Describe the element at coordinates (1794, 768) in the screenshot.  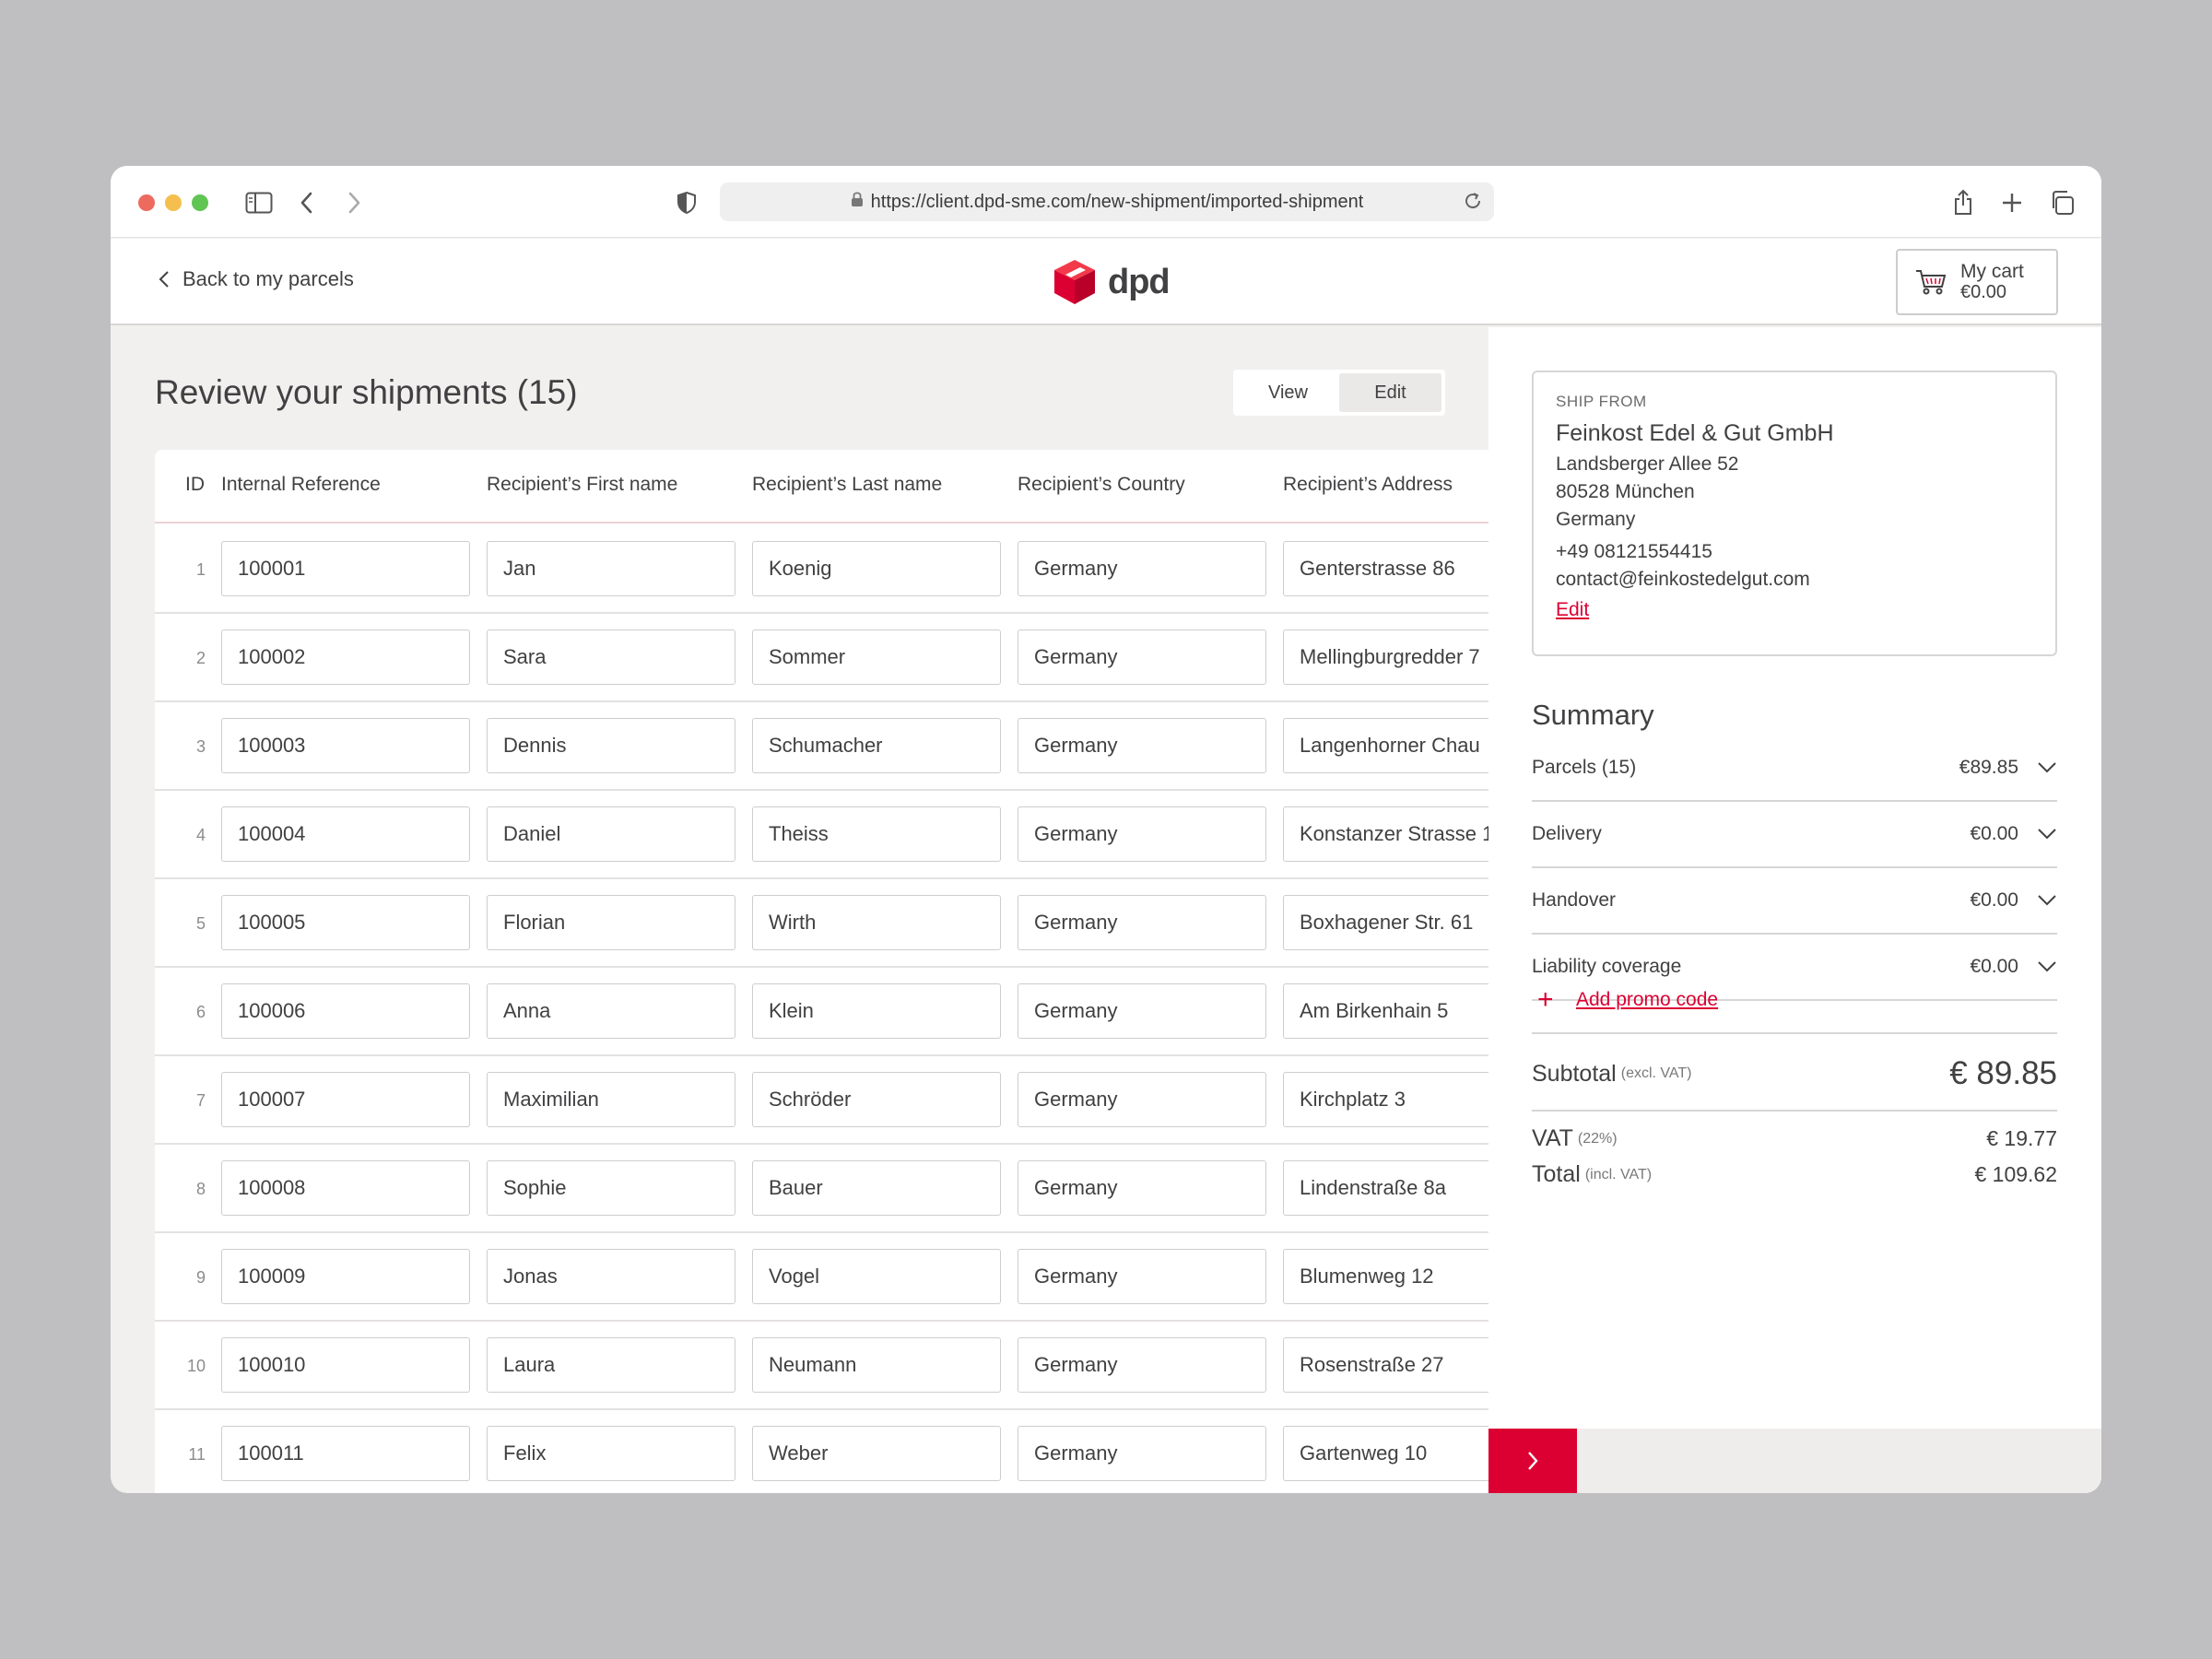
I see `summary-row-parcels: Parcels (15) €89.85` at that location.